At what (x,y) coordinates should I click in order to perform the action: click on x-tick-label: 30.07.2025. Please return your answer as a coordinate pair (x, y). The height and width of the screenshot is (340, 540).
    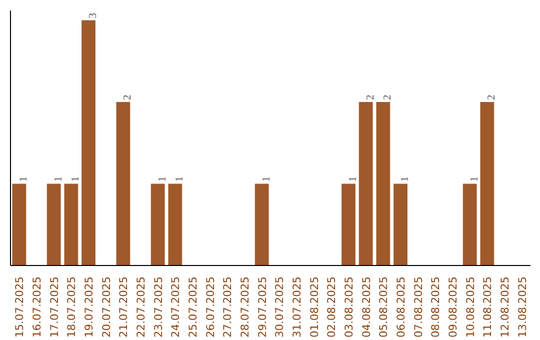
    Looking at the image, I should click on (279, 307).